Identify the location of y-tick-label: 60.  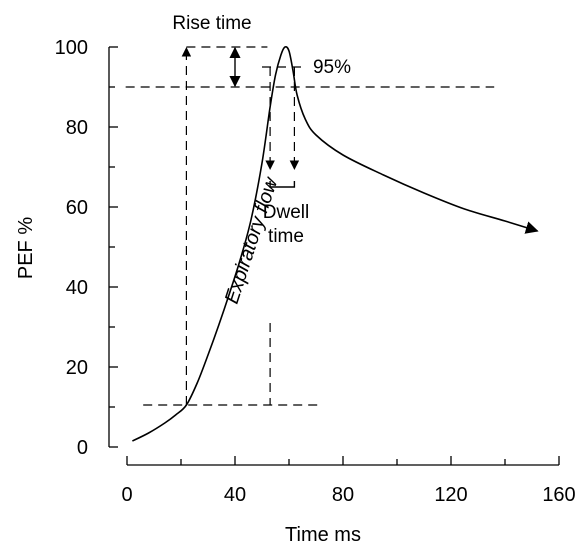
(77, 208).